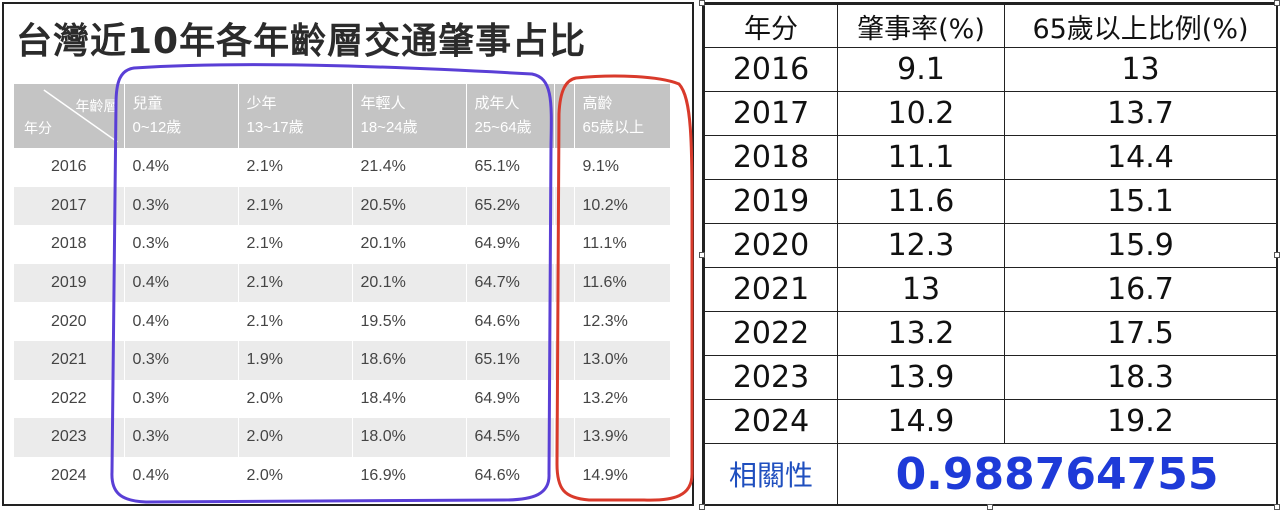 The height and width of the screenshot is (510, 1280). I want to click on page-title: 台灣近10年各年齡層交通肇事占比, so click(301, 41).